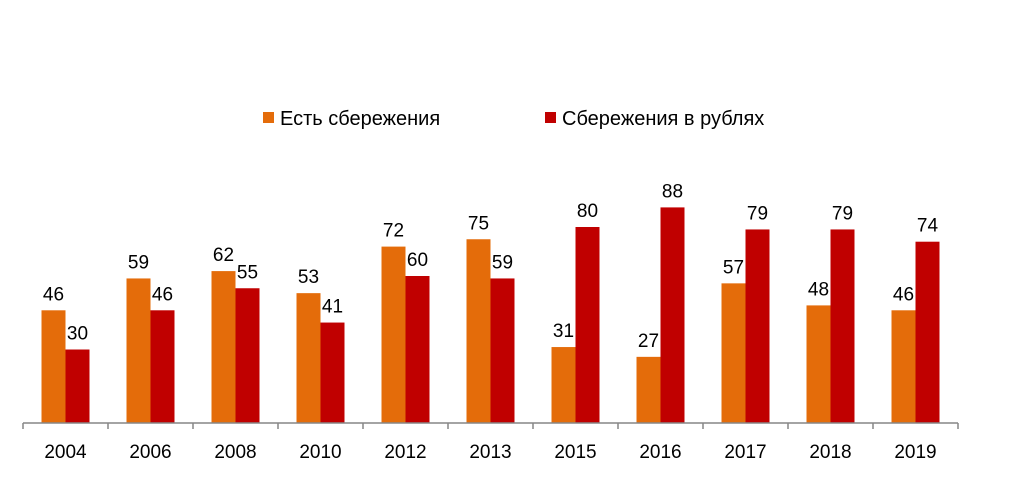  Describe the element at coordinates (235, 452) in the screenshot. I see `x-tick-label: 2008` at that location.